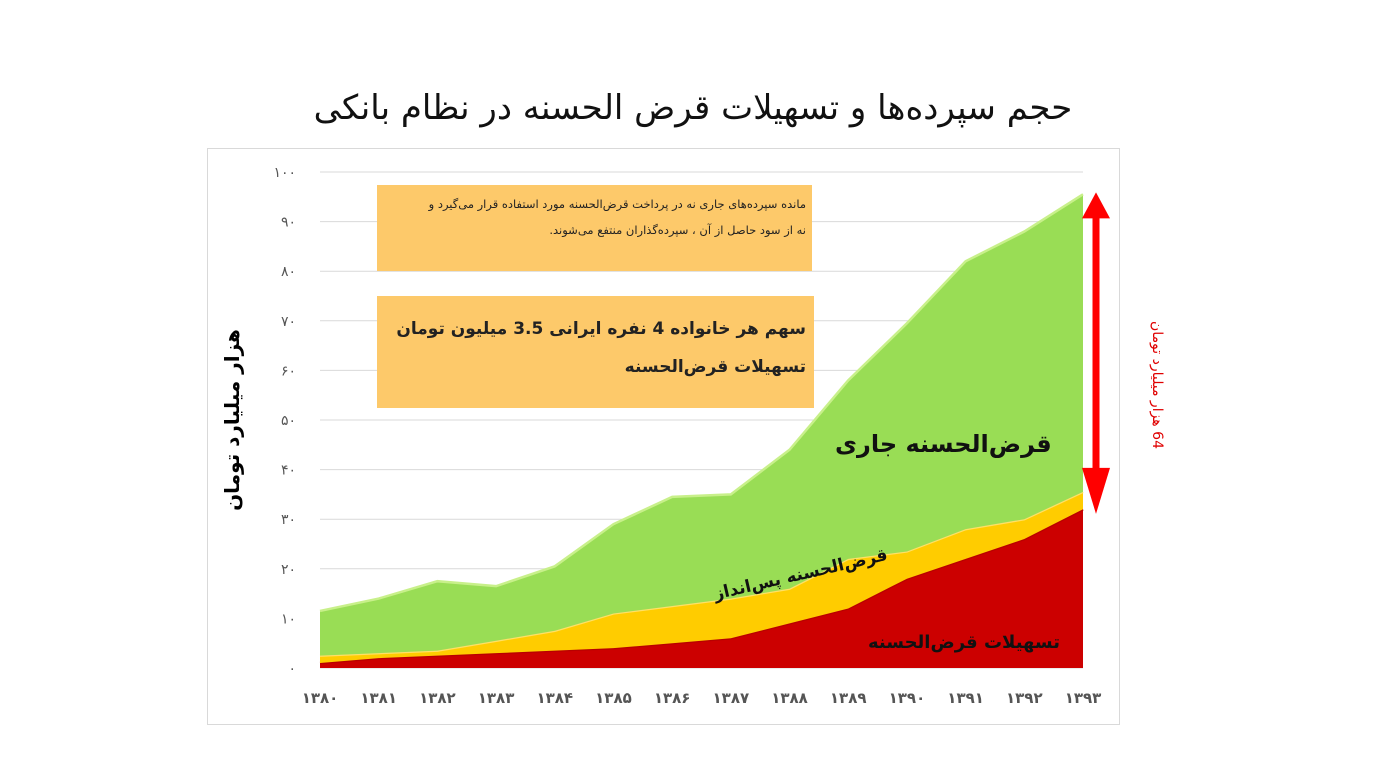  Describe the element at coordinates (1024, 698) in the screenshot. I see `x-tick-label: ۱۳۹۲` at that location.